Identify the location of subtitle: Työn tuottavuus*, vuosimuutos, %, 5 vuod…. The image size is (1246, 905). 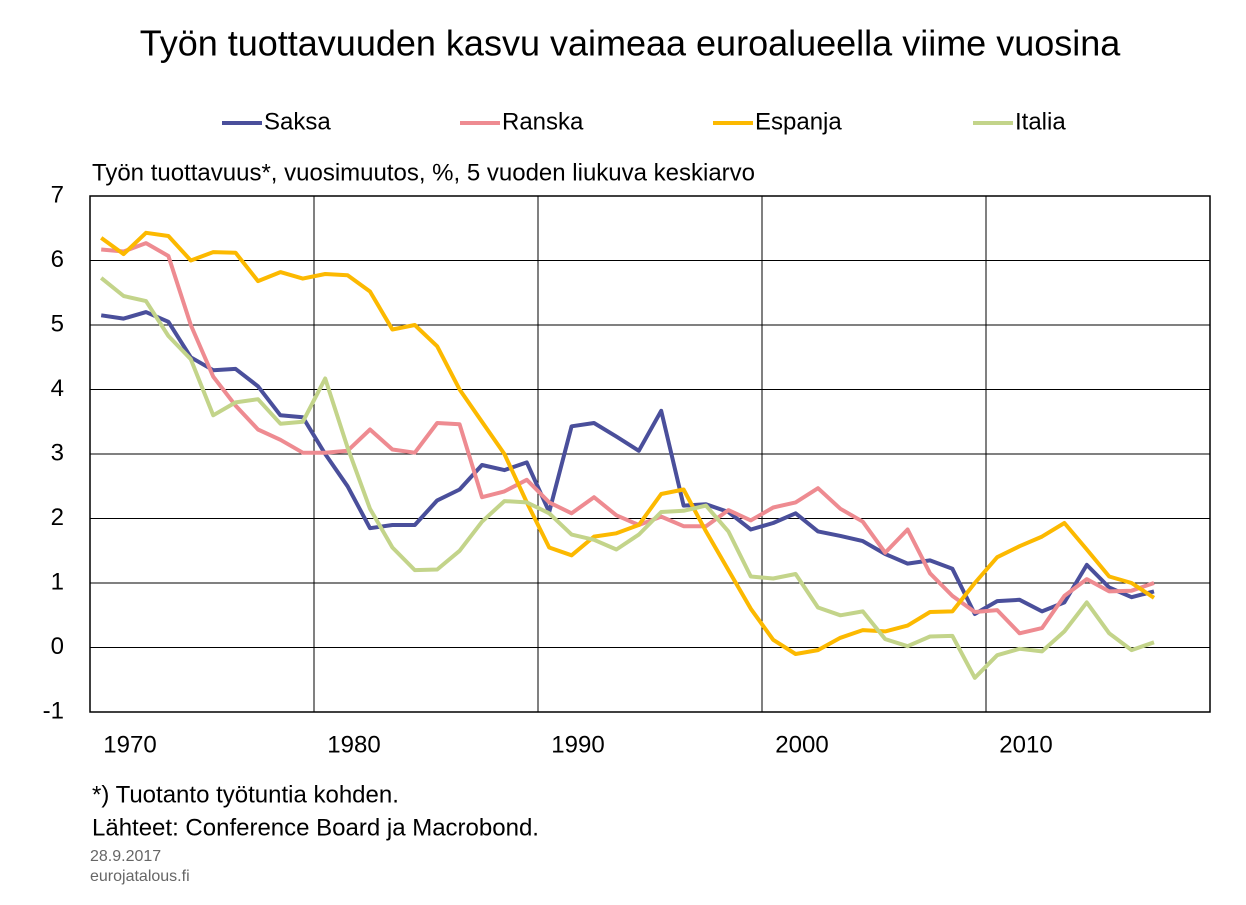
(423, 172).